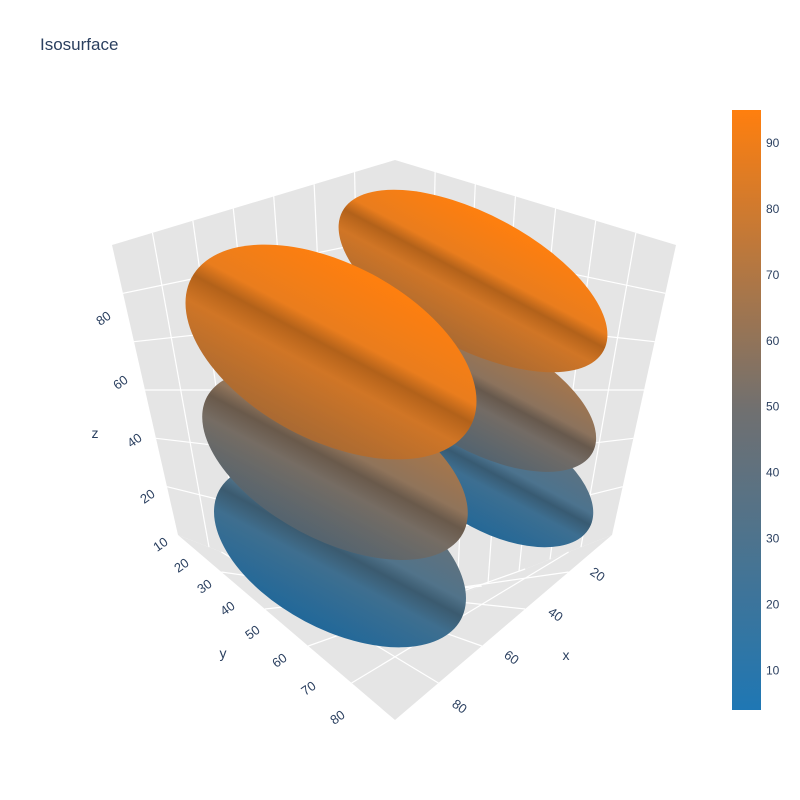 This screenshot has height=800, width=800. What do you see at coordinates (279, 660) in the screenshot?
I see `y-tick-label: 60` at bounding box center [279, 660].